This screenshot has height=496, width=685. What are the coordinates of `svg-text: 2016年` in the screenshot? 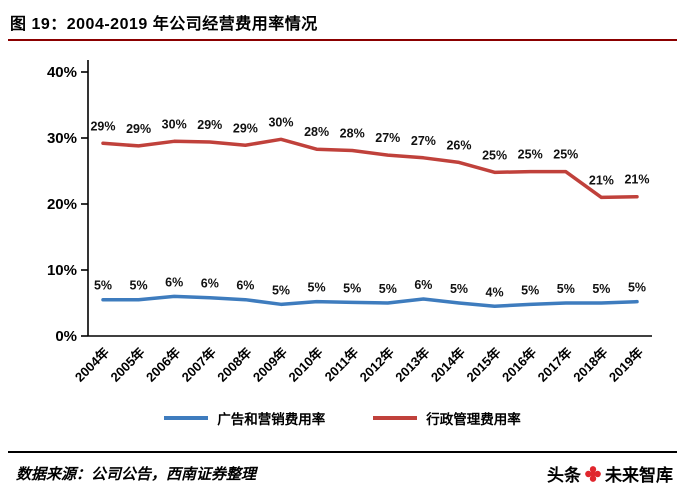 It's located at (519, 365).